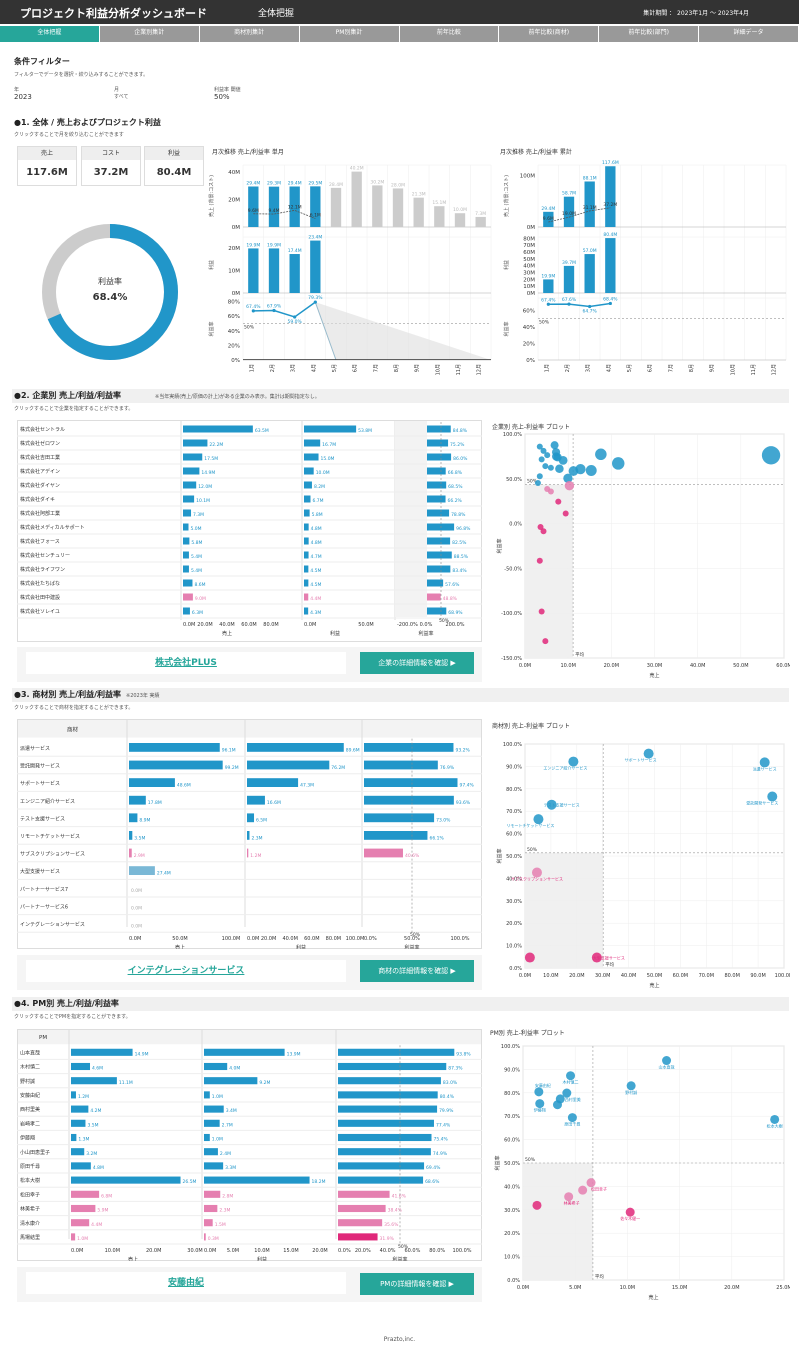 Image resolution: width=799 pixels, height=1350 pixels. What do you see at coordinates (436, 838) in the screenshot?
I see `rate-value: 66.1%` at bounding box center [436, 838].